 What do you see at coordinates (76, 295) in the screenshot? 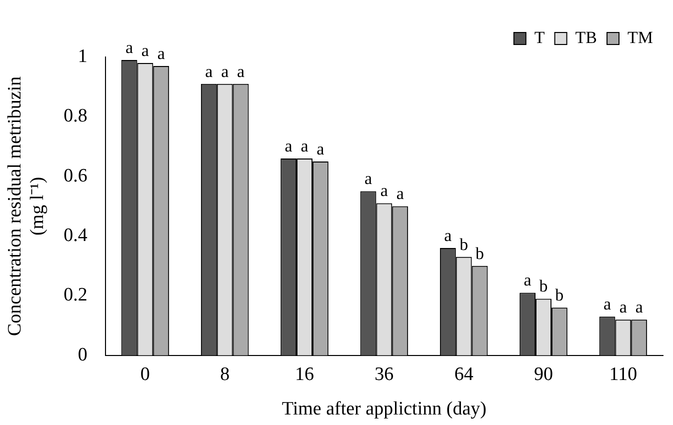
I see `y-tick-label: 0.2` at bounding box center [76, 295].